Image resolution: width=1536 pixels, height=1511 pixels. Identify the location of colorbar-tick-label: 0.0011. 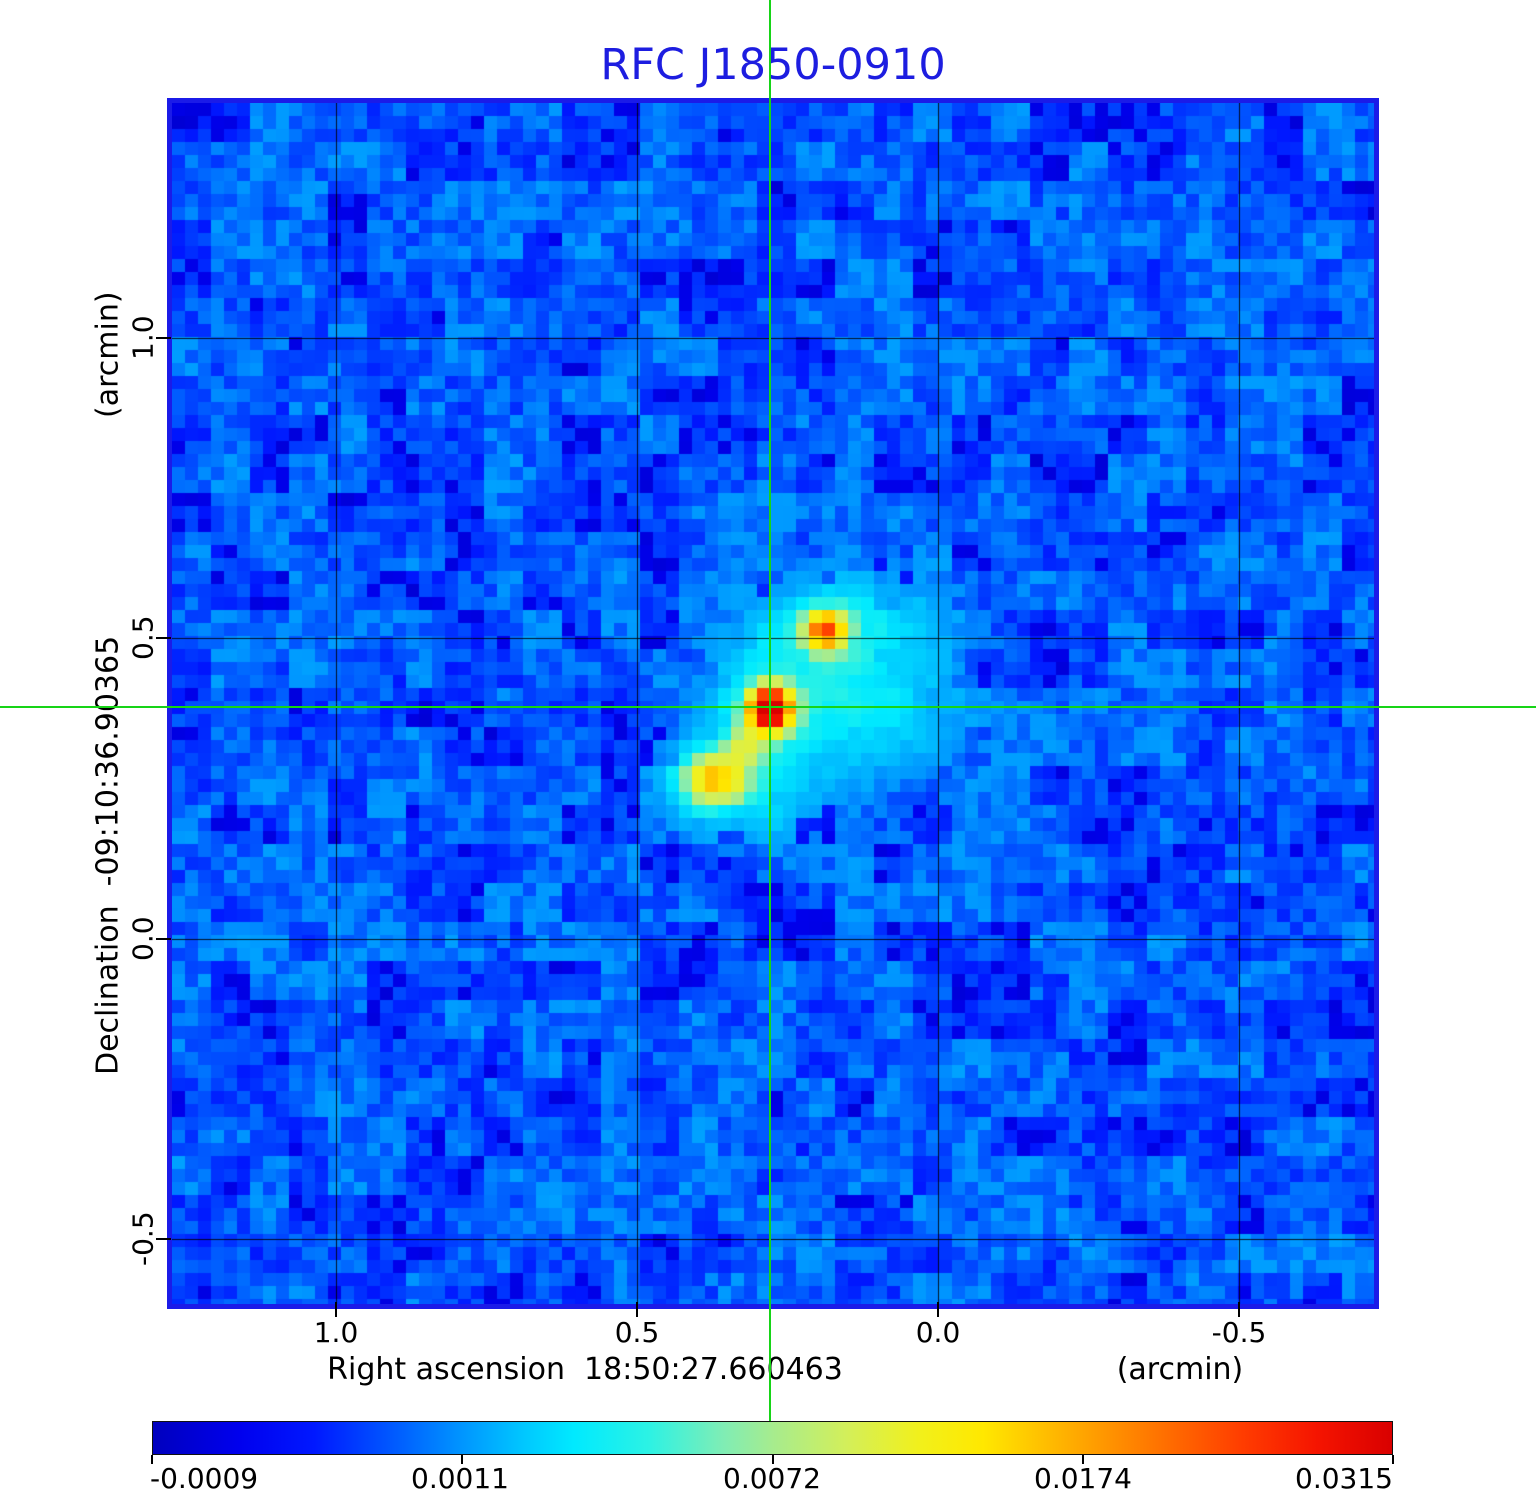
(460, 1478).